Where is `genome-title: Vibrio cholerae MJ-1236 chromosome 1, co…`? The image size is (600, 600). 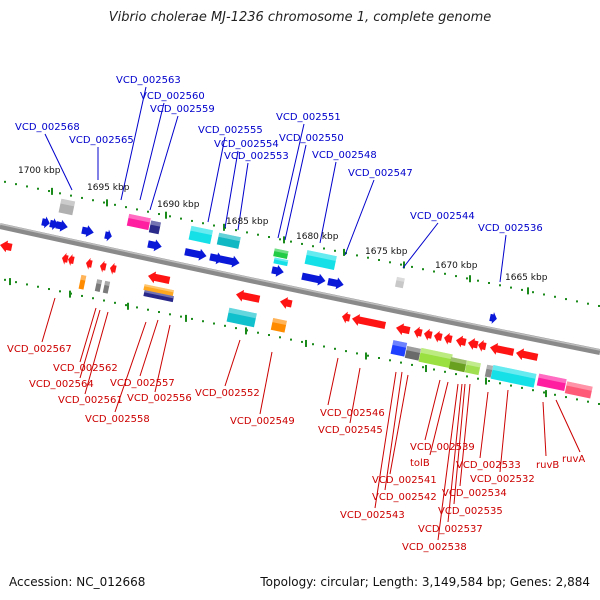 genome-title: Vibrio cholerae MJ-1236 chromosome 1, co… is located at coordinates (300, 17).